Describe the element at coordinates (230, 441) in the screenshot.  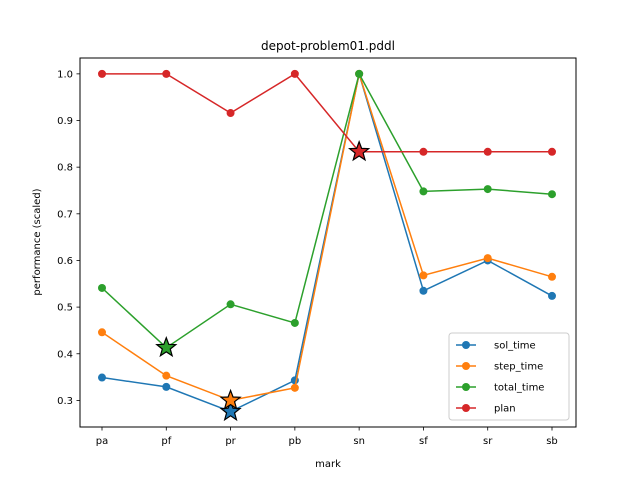
I see `x-tick-label: pr` at that location.